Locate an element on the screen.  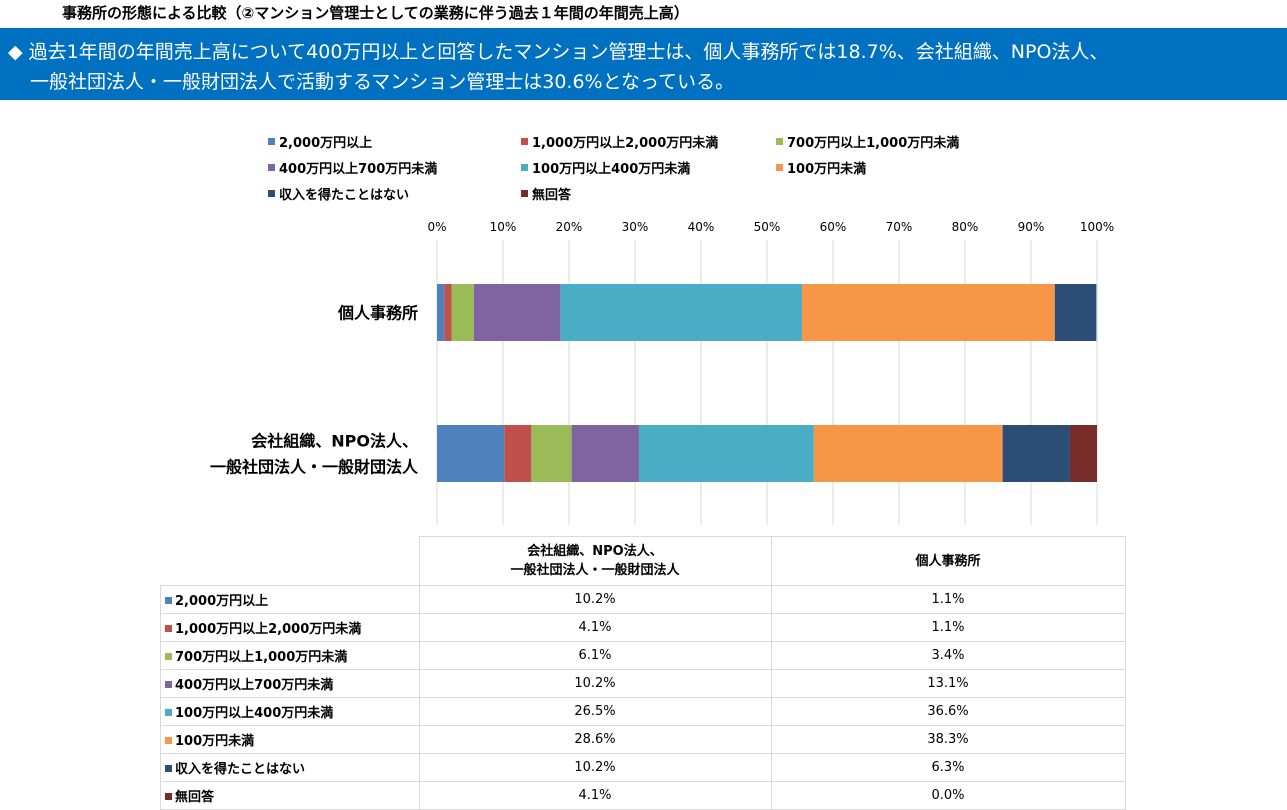
table-row-label-text: 100万円以上400万円未満 is located at coordinates (254, 713).